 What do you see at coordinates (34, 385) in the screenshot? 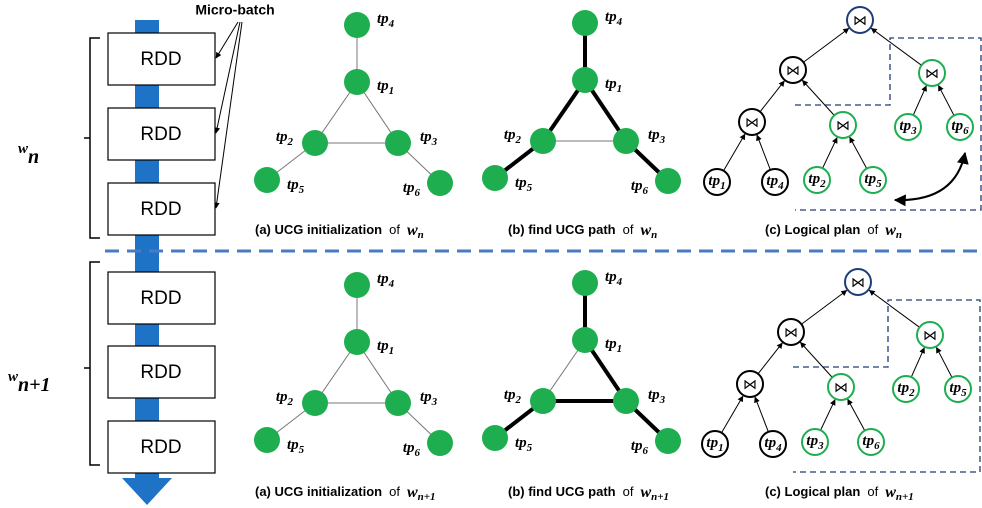
I see `window-sub: n+1` at bounding box center [34, 385].